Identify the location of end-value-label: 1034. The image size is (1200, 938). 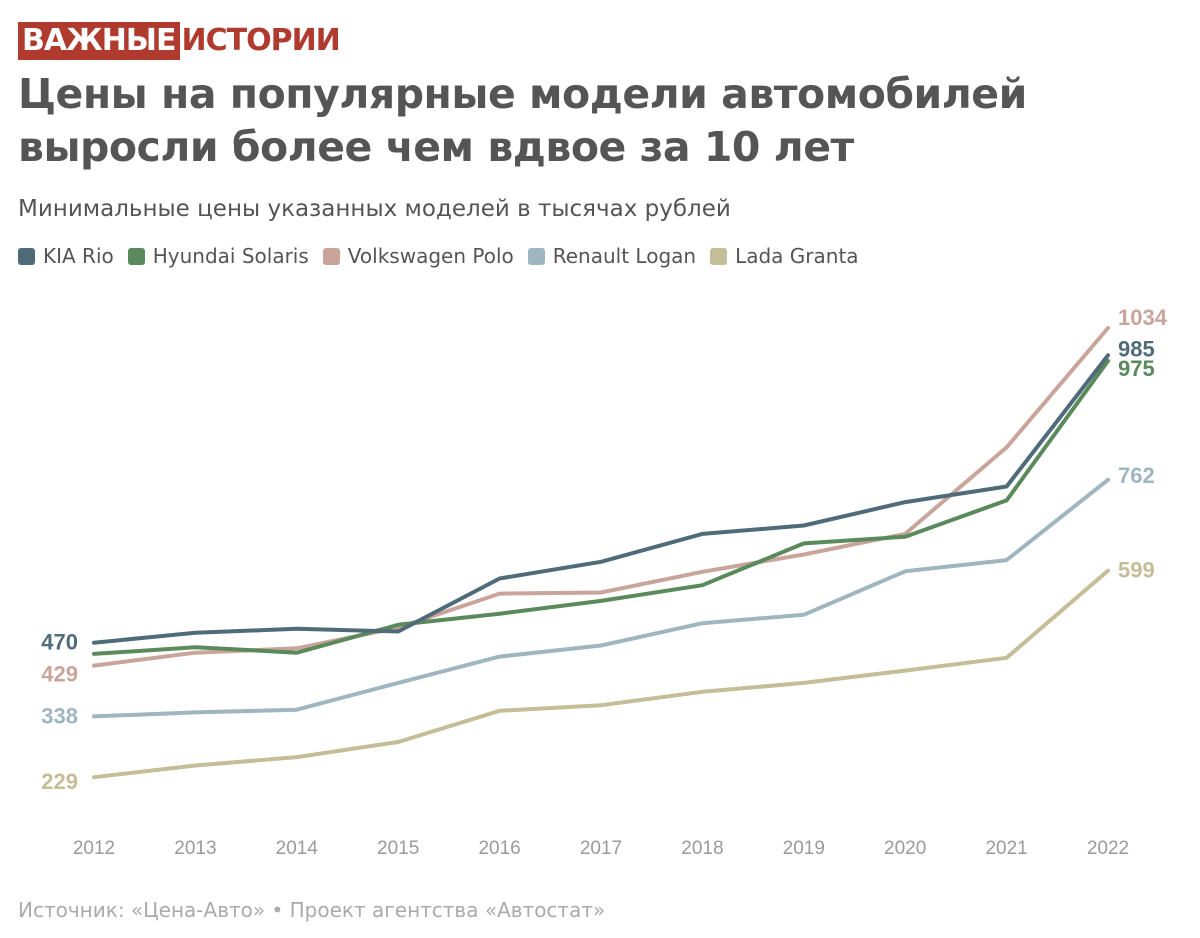
(1143, 317).